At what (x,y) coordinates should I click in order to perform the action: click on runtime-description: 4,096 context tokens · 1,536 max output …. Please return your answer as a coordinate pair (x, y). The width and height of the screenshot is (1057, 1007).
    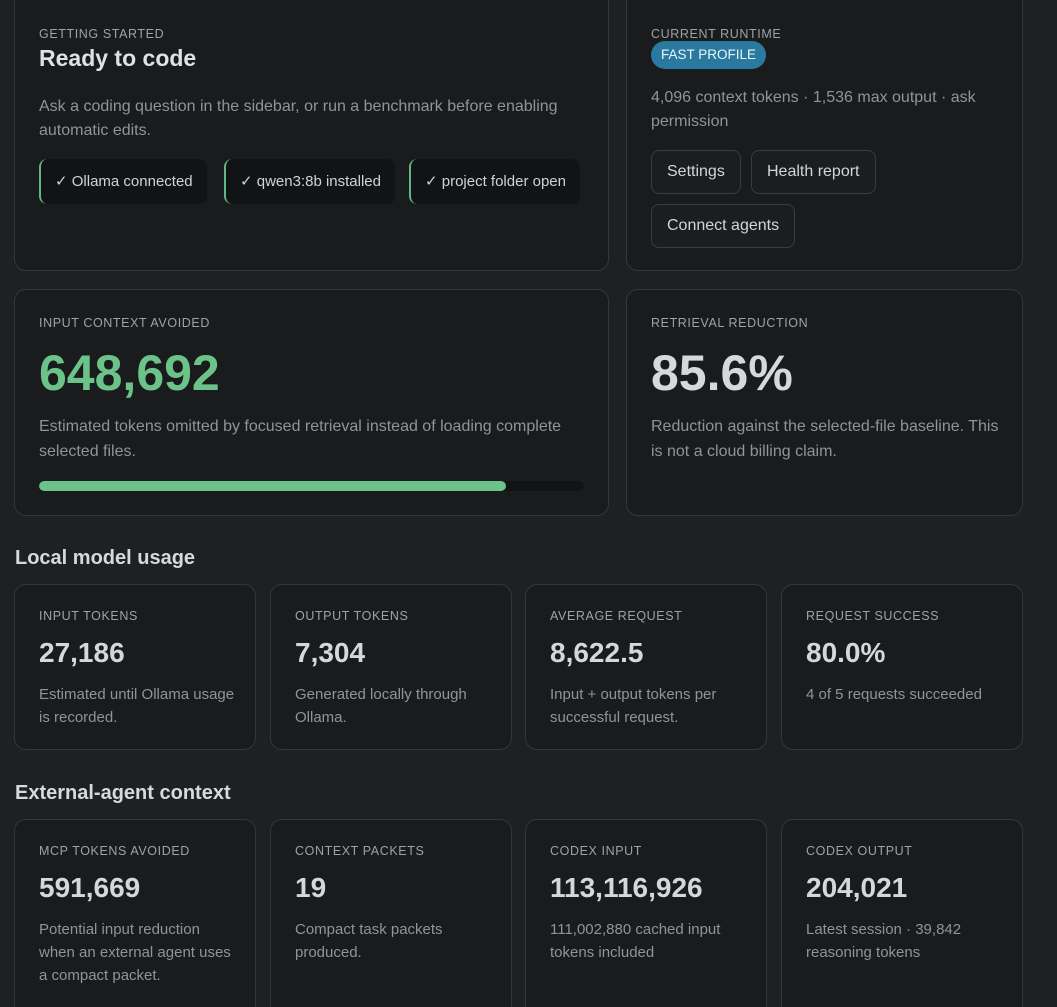
    Looking at the image, I should click on (813, 109).